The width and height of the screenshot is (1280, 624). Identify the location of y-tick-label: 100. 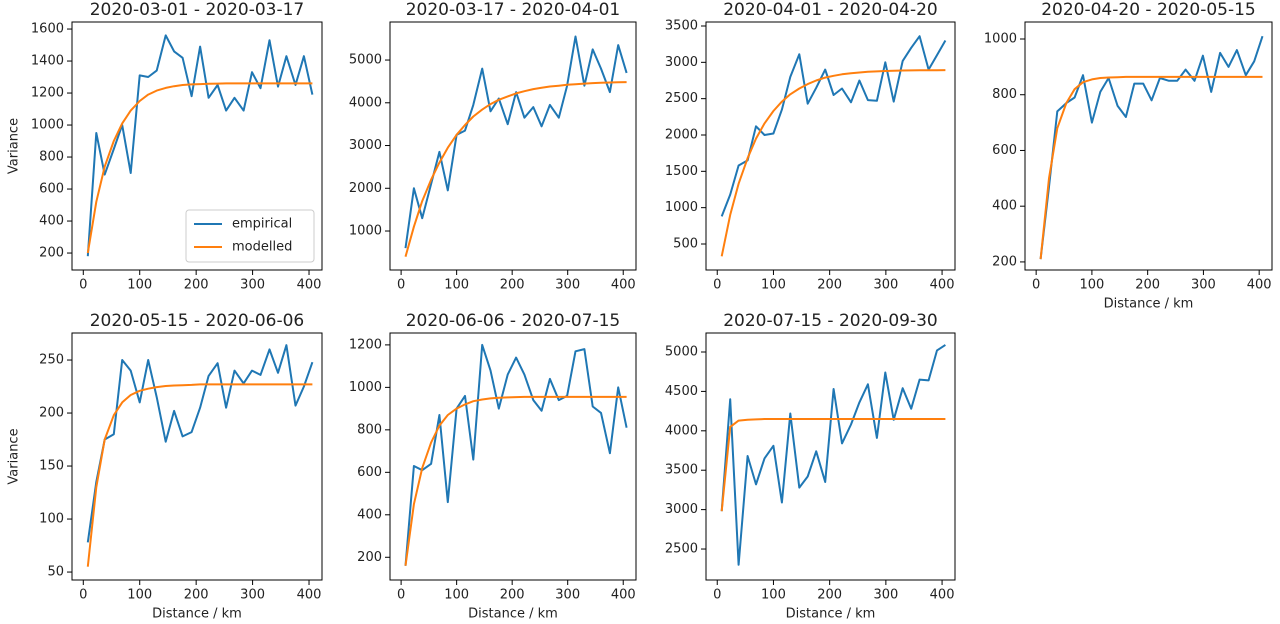
(51, 519).